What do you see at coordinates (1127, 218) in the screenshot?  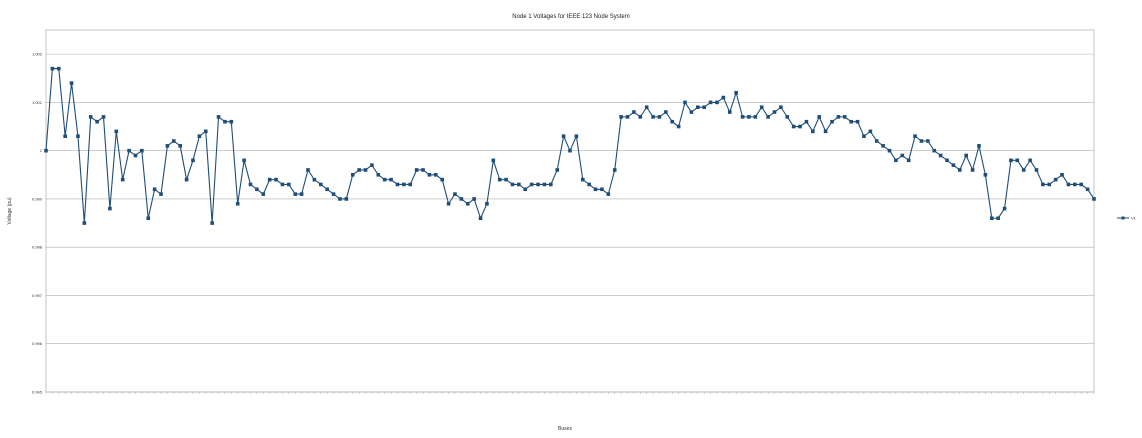 I see `legend: V1` at bounding box center [1127, 218].